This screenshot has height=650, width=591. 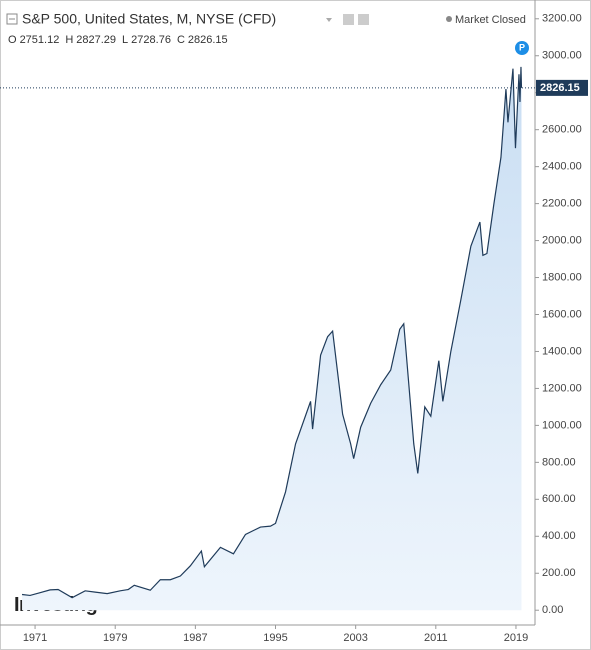 What do you see at coordinates (125, 40) in the screenshot?
I see `ohlc-label: L` at bounding box center [125, 40].